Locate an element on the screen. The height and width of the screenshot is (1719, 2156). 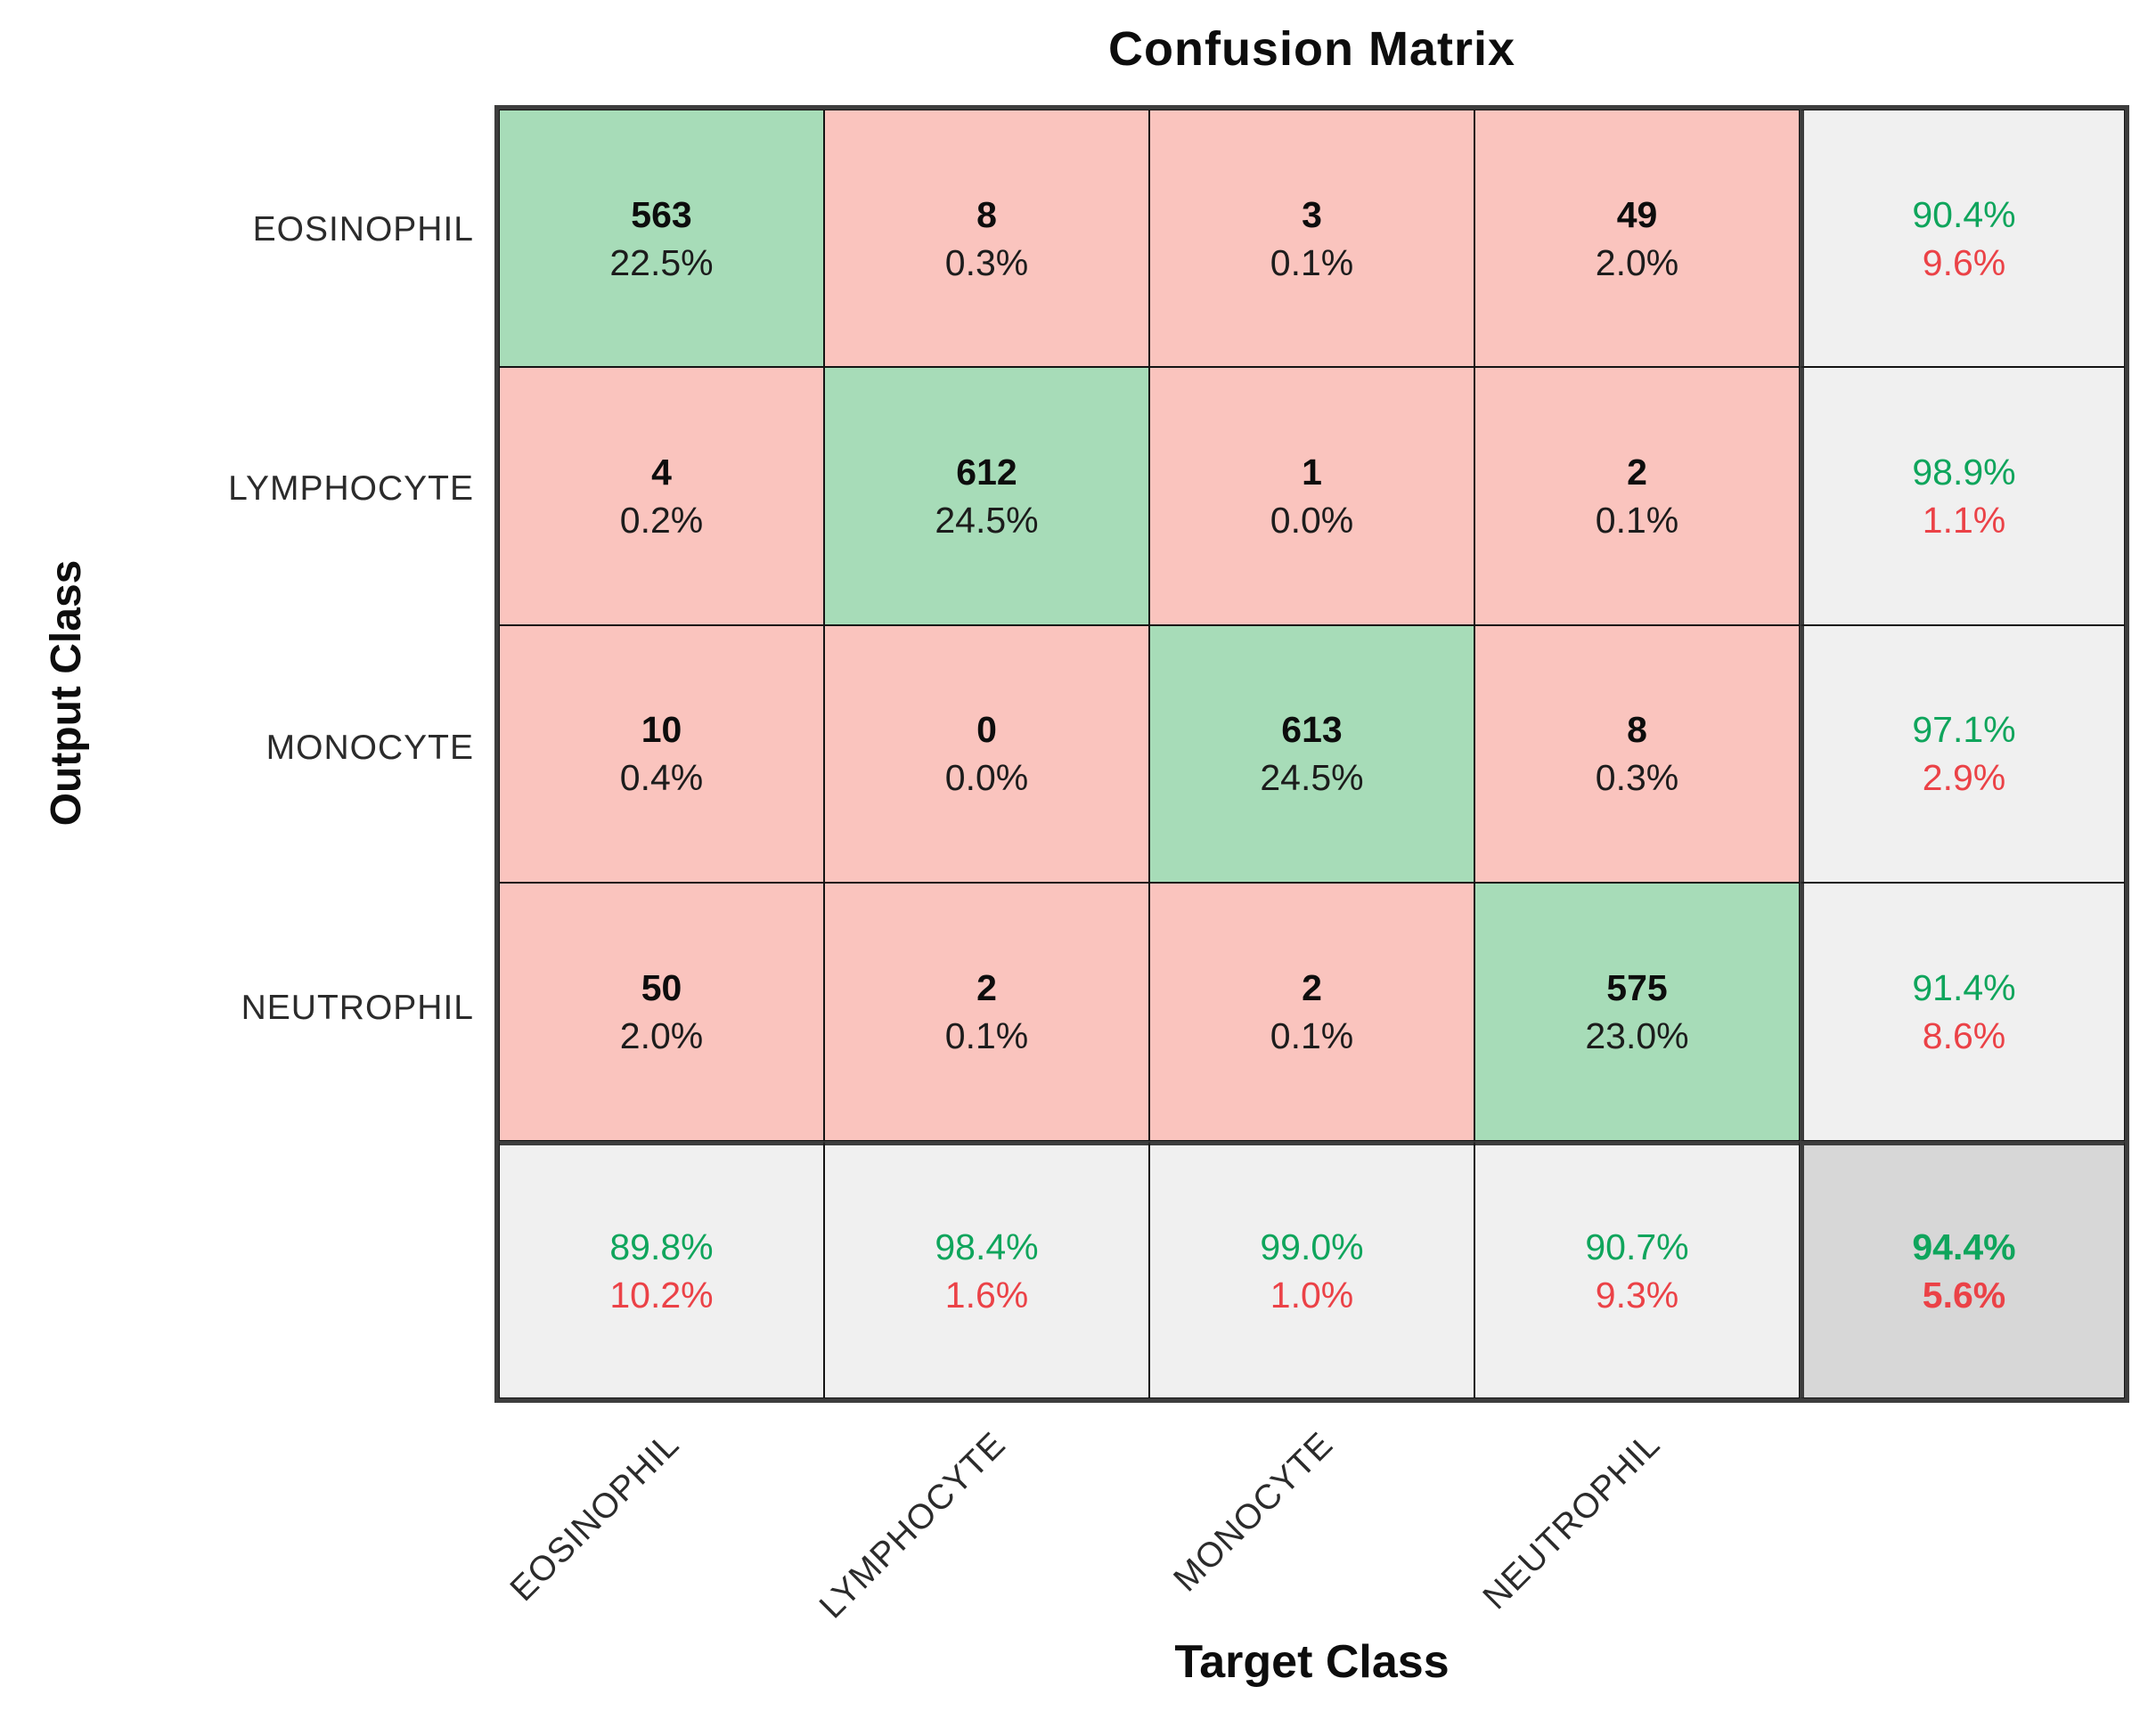
col-summary-cell-c1: 98.4% 1.6% is located at coordinates (986, 1269).